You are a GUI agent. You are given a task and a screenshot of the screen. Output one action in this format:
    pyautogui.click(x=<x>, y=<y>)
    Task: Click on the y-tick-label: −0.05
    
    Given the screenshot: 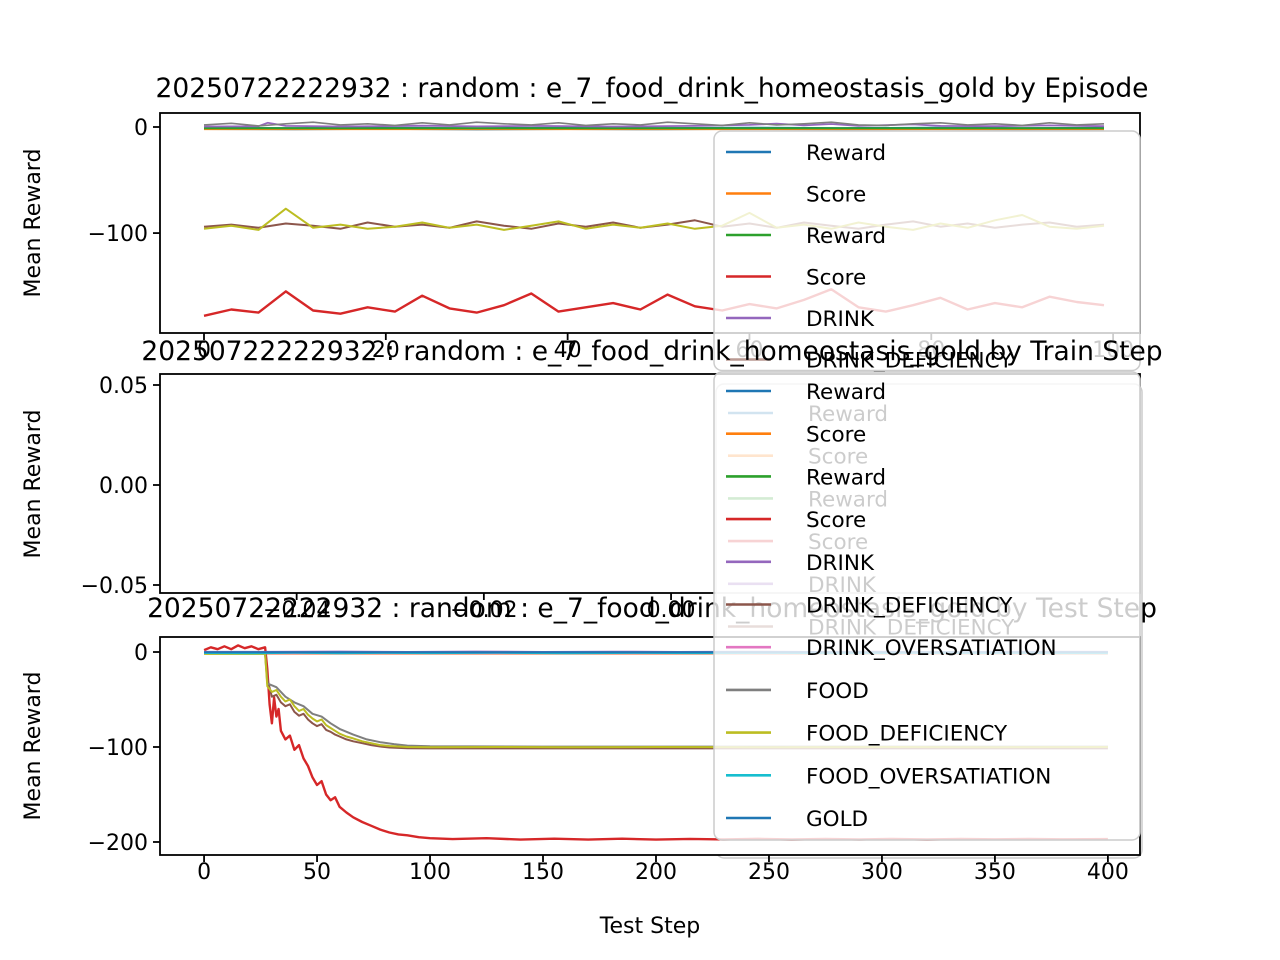 What is the action you would take?
    pyautogui.click(x=114, y=586)
    